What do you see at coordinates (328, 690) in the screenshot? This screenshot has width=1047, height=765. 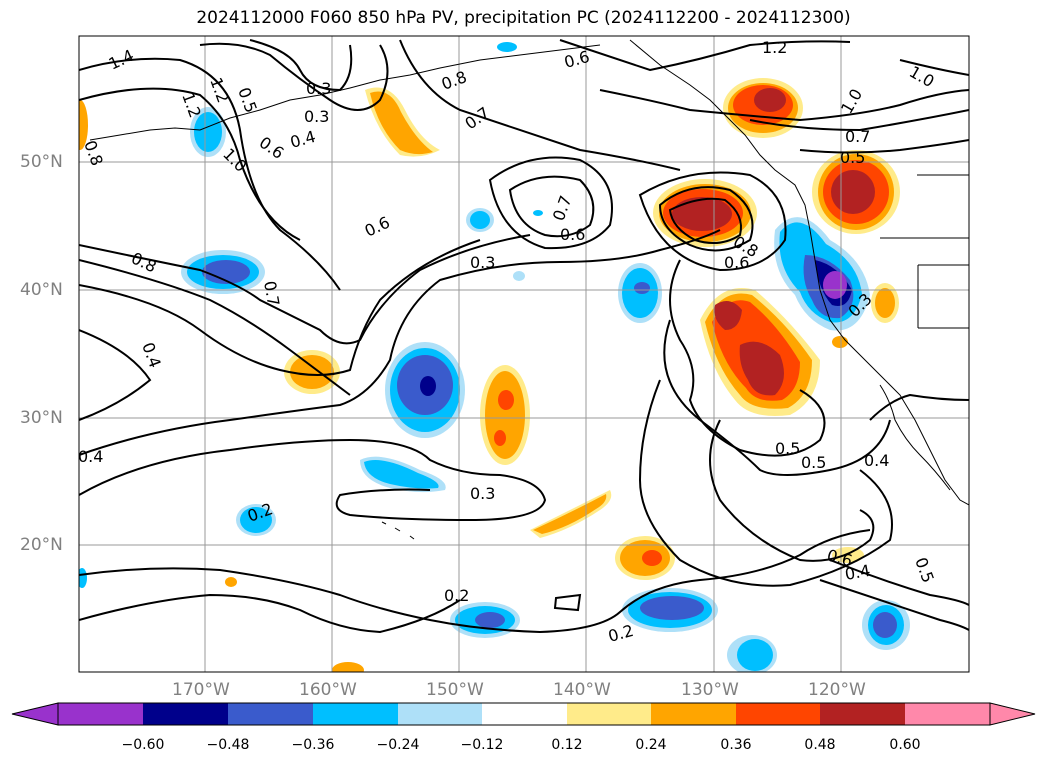 I see `lon-label: 160°W` at bounding box center [328, 690].